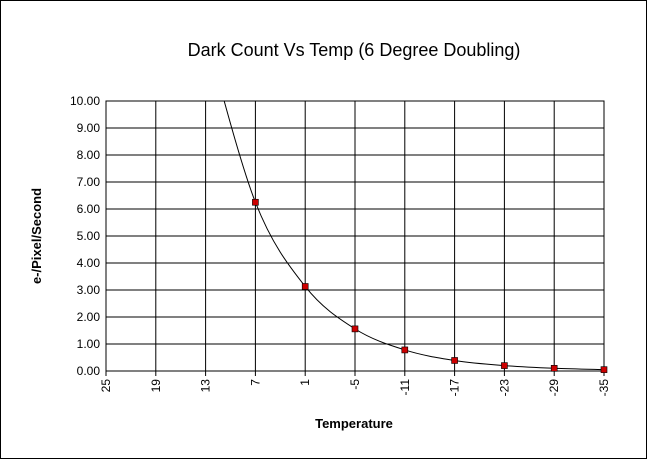 The width and height of the screenshot is (647, 459). I want to click on x-tick-label: 1, so click(305, 382).